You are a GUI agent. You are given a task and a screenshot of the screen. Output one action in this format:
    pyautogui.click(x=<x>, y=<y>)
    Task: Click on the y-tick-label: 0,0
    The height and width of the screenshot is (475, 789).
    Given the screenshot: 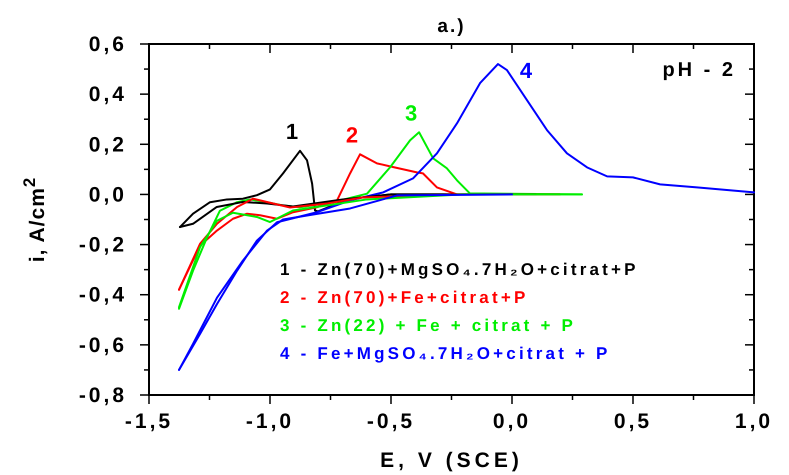 What is the action you would take?
    pyautogui.click(x=107, y=194)
    